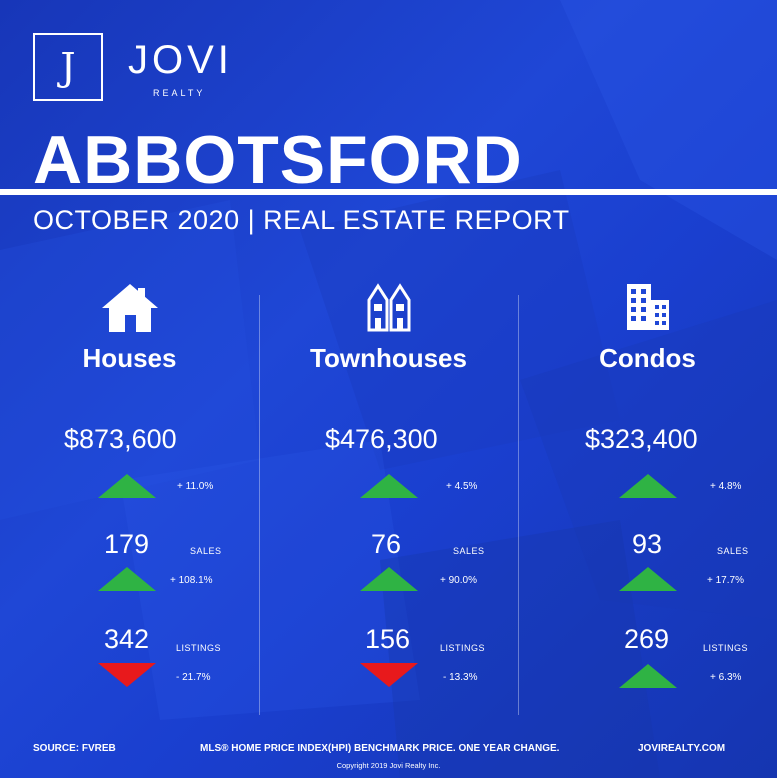 This screenshot has width=777, height=778. I want to click on listings-up-arrow, so click(648, 676).